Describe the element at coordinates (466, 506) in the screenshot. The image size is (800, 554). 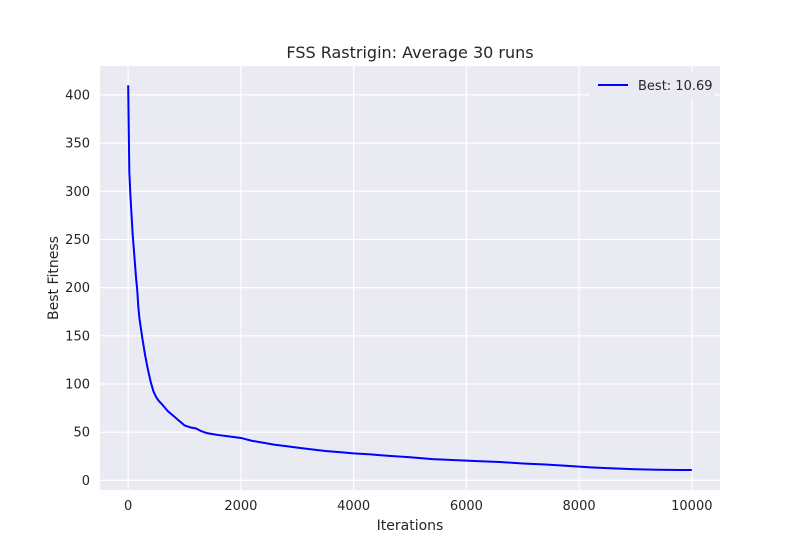
I see `x-tick-label: 6000` at that location.